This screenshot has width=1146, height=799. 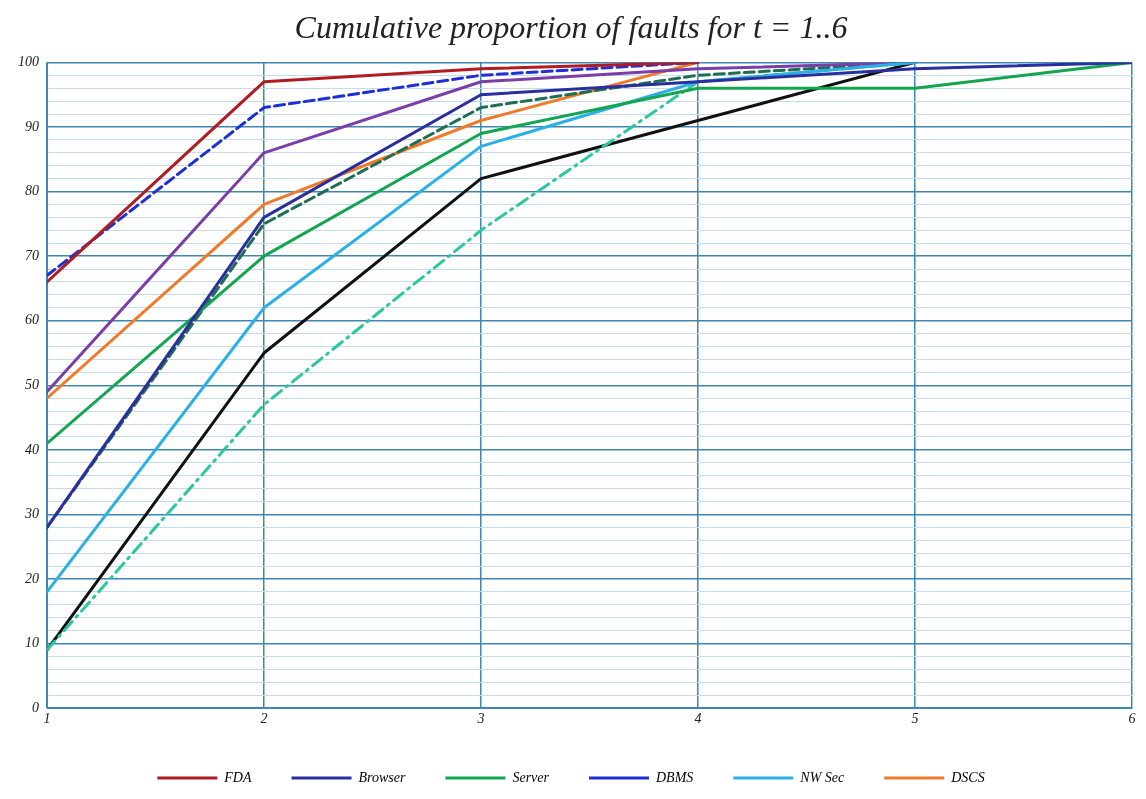 I want to click on x-tick-label: 4, so click(x=698, y=719).